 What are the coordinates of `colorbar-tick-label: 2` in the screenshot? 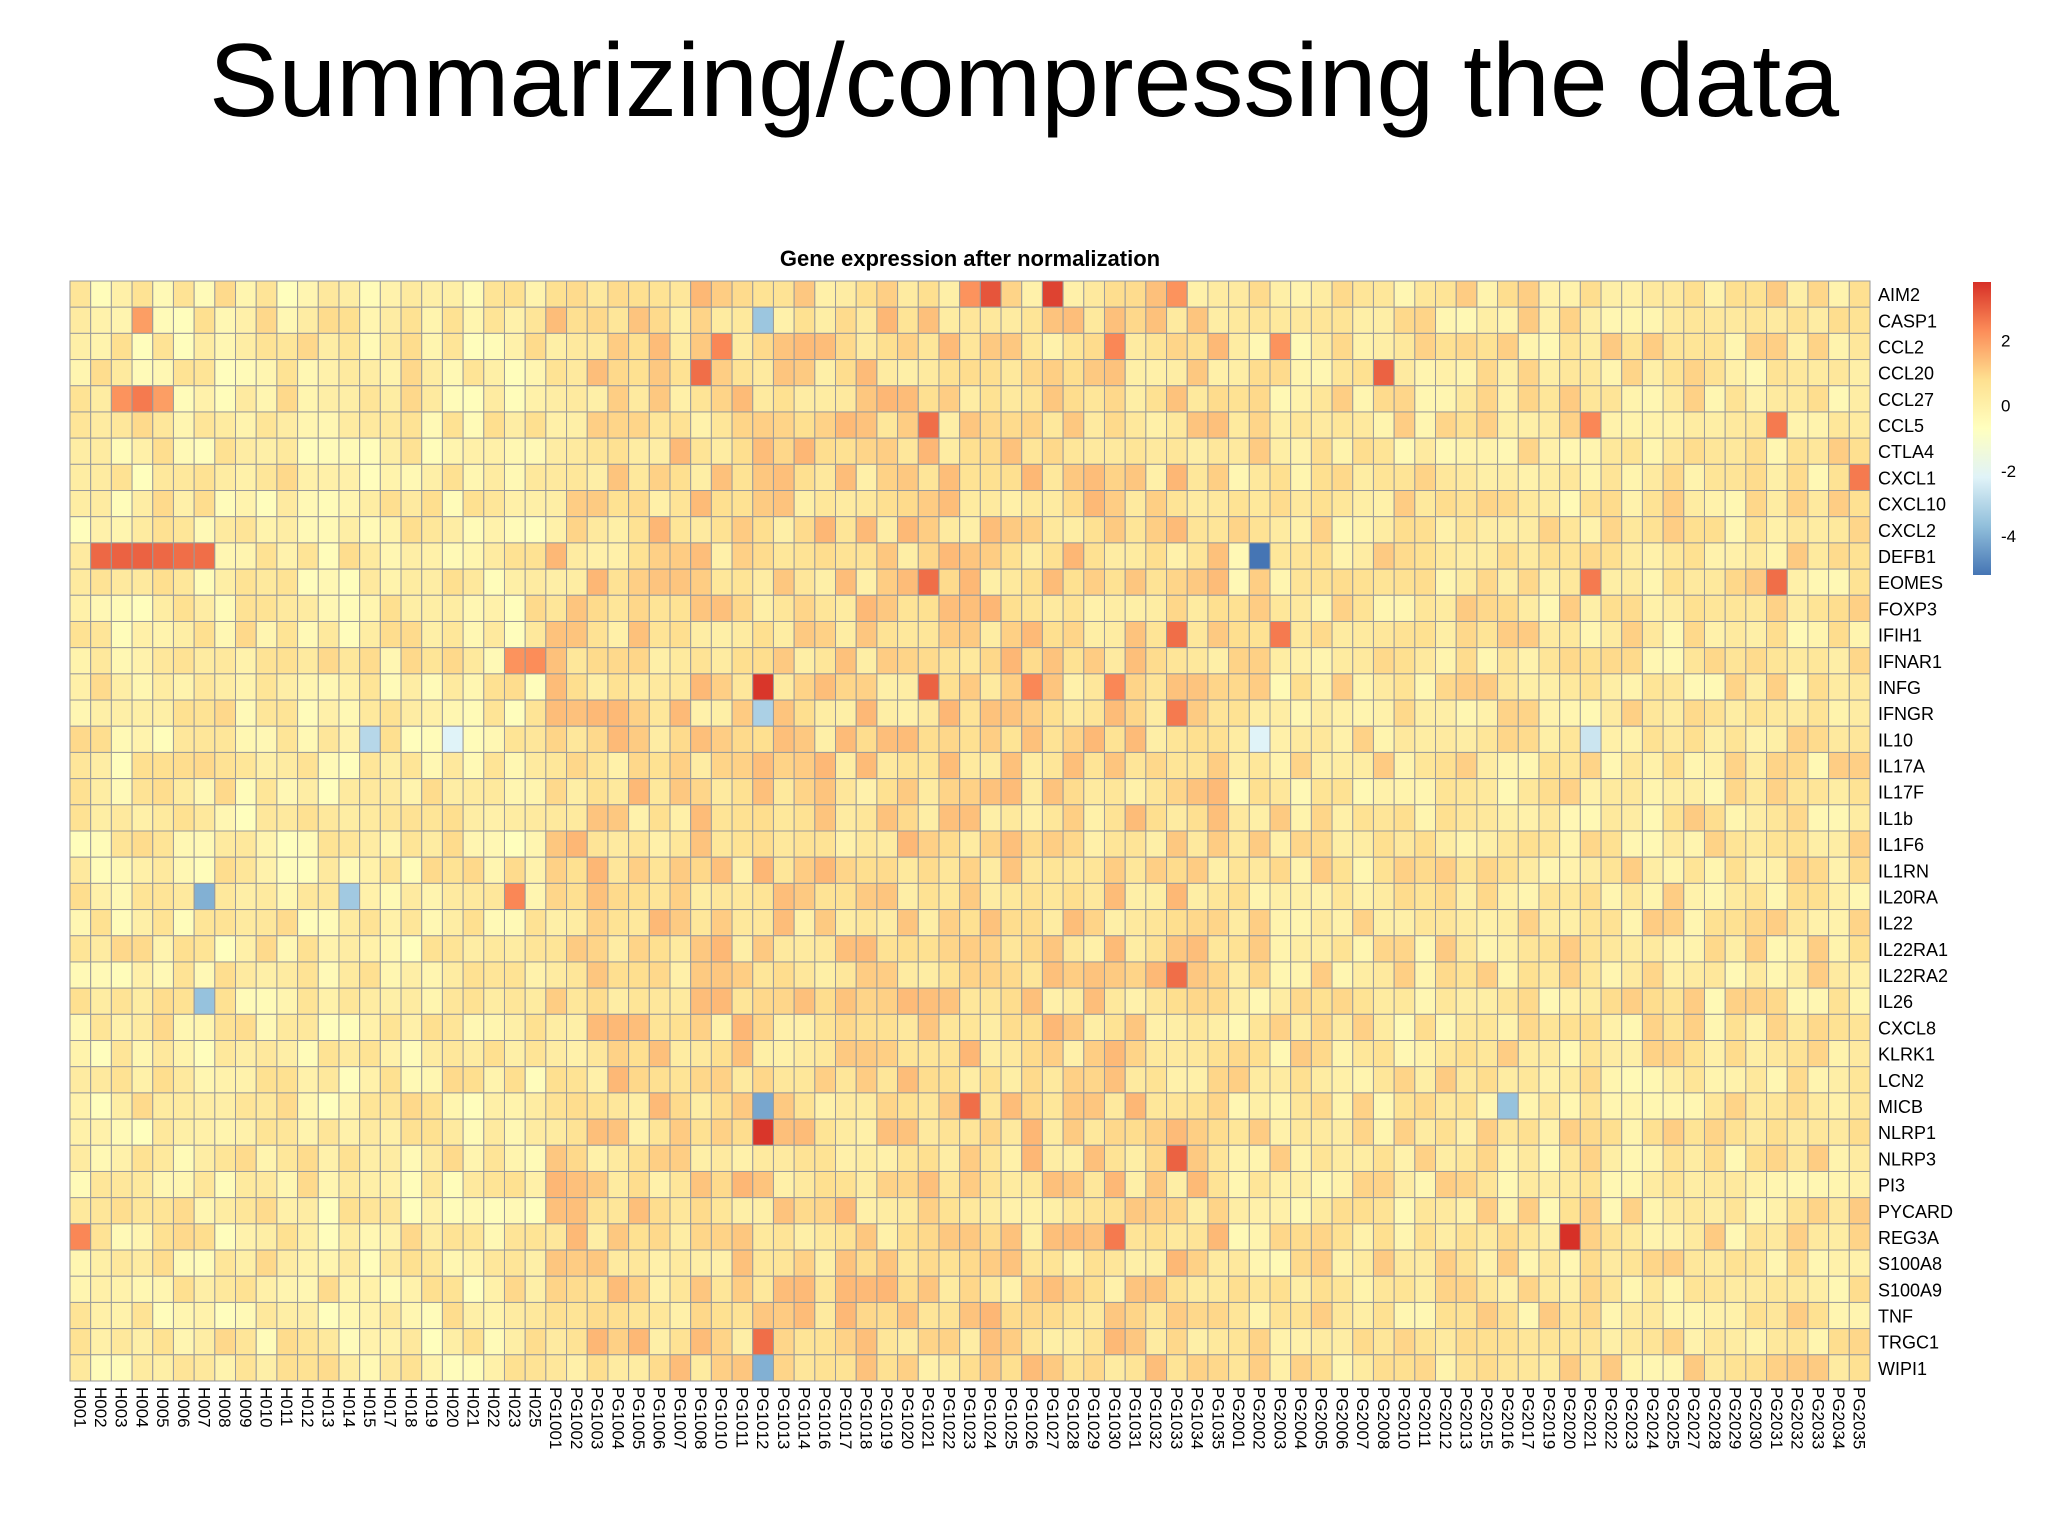 It's located at (2005, 341).